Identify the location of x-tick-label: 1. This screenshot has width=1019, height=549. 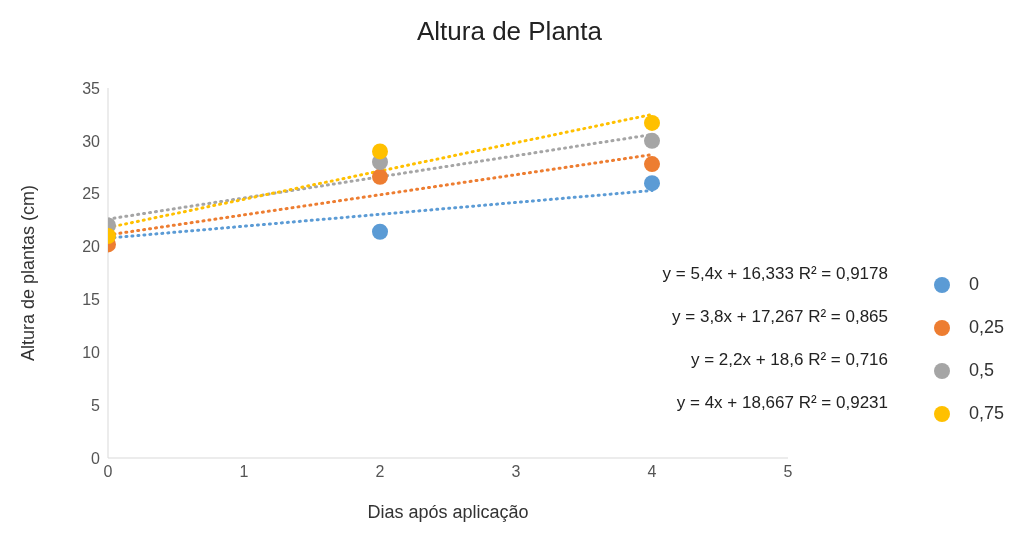
(244, 472).